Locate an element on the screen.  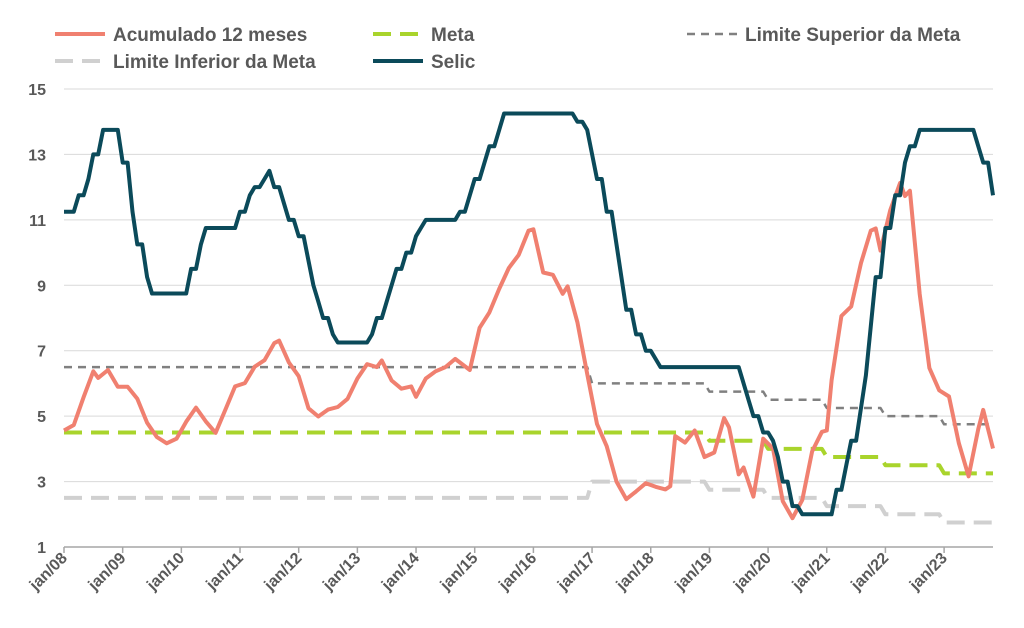
x-tick-label: jan/08 is located at coordinates (48, 572).